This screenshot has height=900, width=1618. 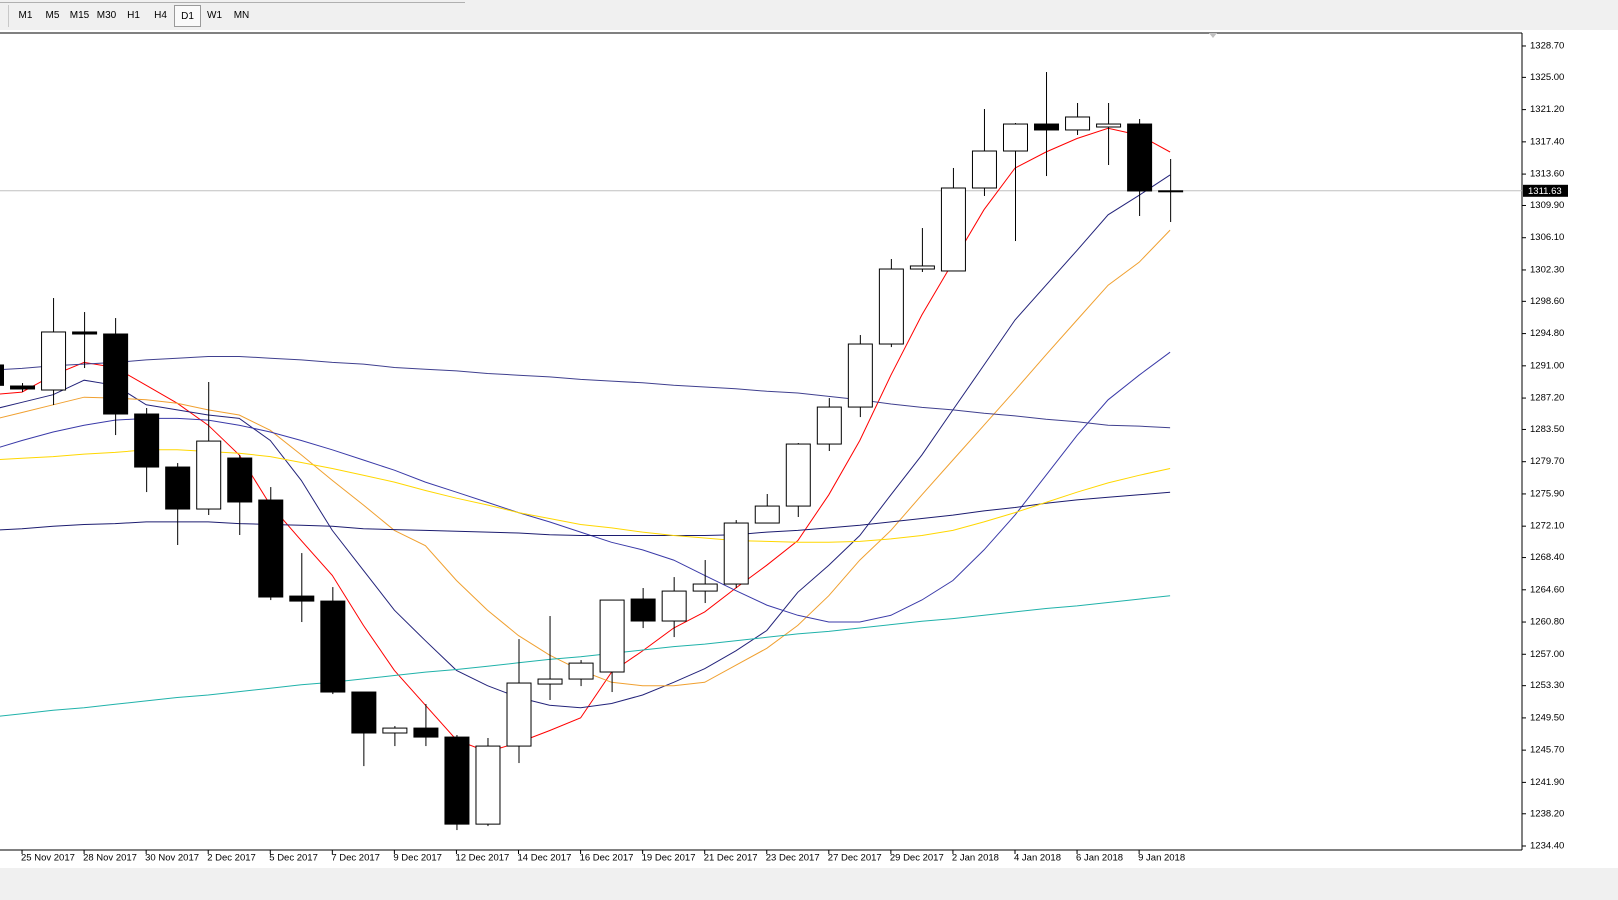 I want to click on x-tick-label: 27 Dec 2017, so click(x=855, y=858).